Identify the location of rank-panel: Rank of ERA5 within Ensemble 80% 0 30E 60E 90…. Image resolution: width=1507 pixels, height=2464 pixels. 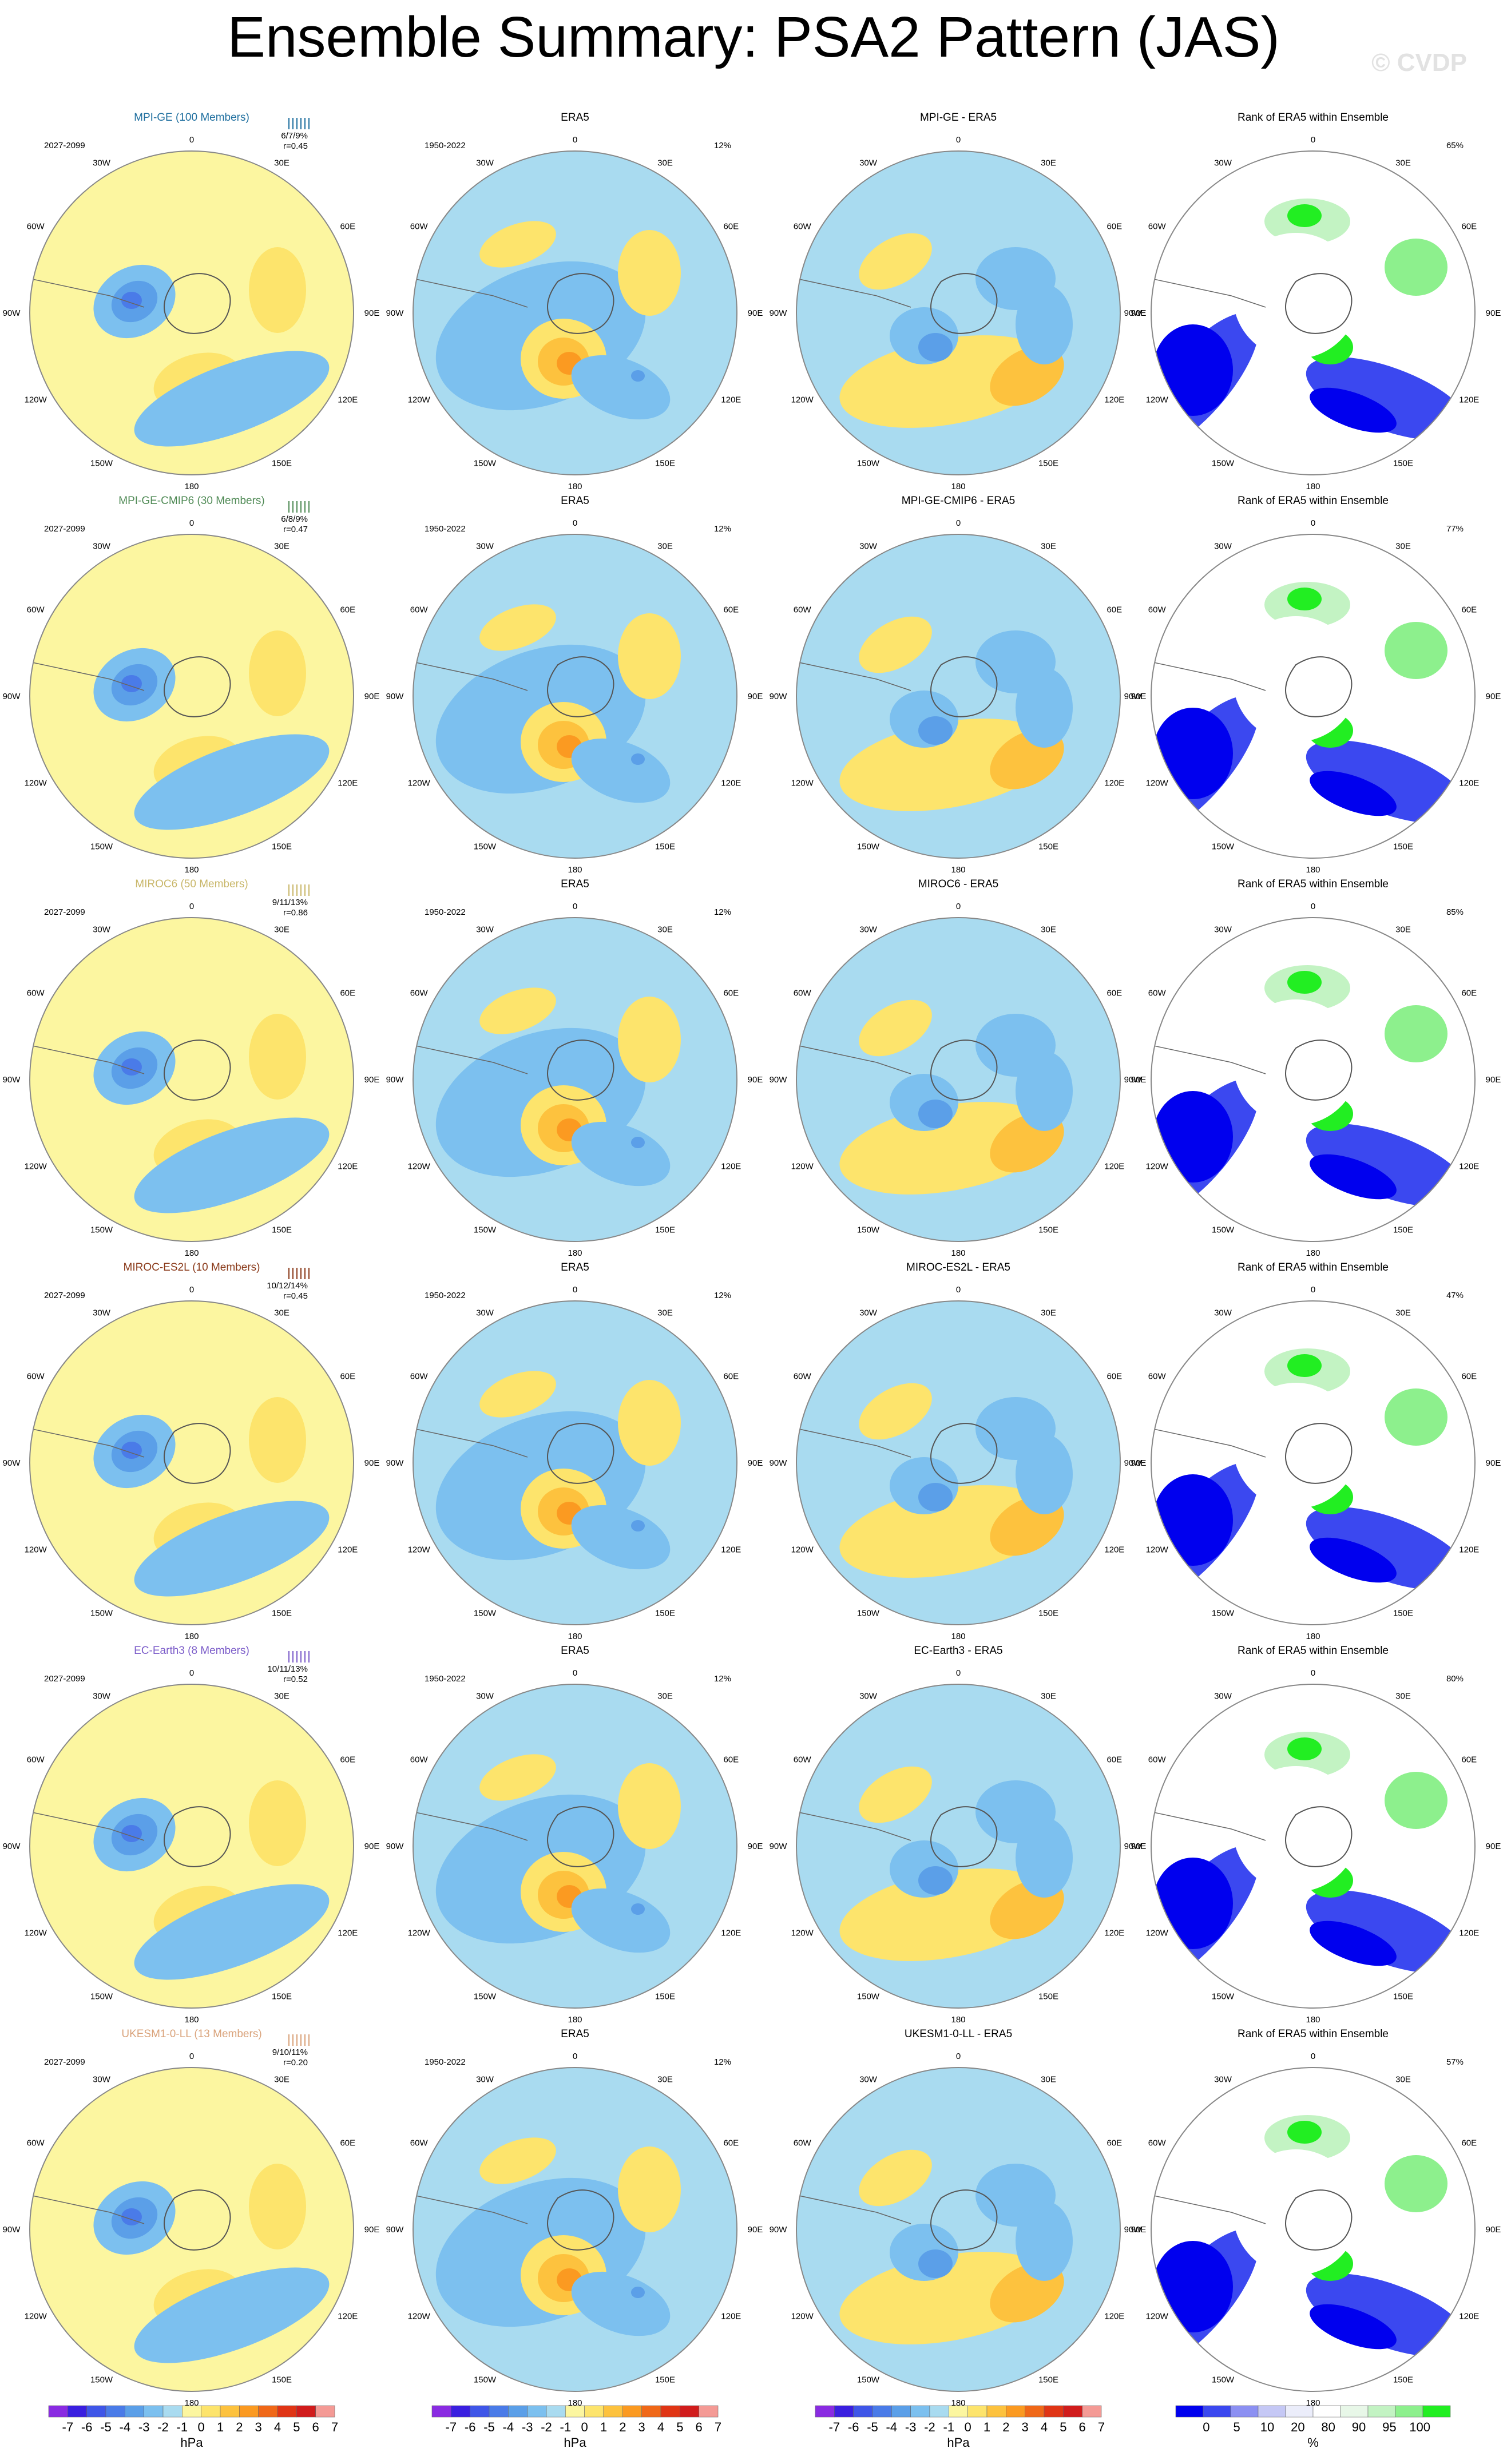
(1312, 1835).